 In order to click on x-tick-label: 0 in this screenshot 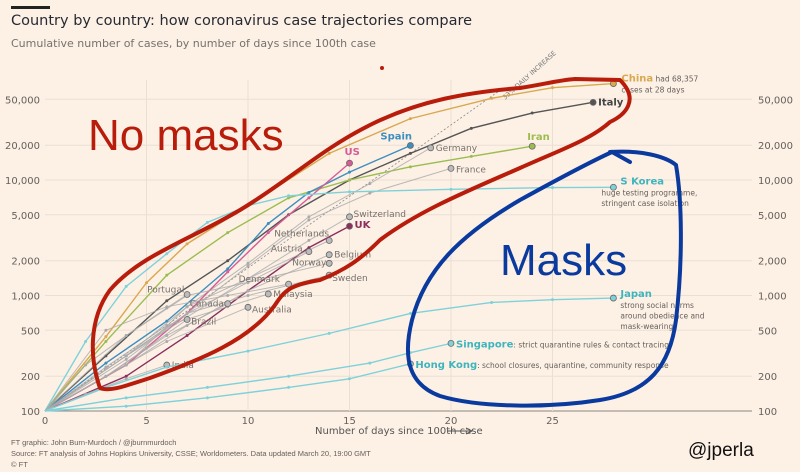, I will do `click(45, 421)`.